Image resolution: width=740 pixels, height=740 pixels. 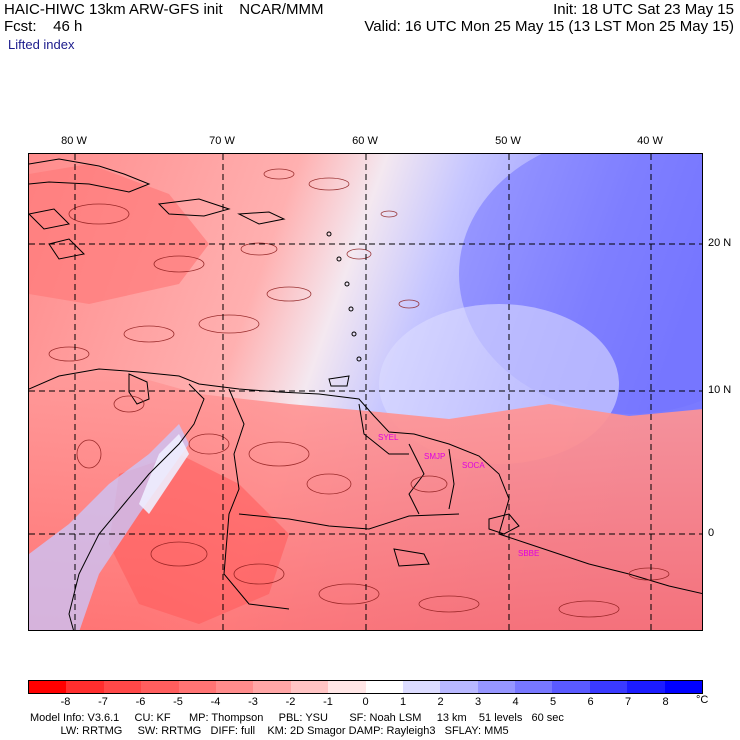 I want to click on colorbar-tick-label: 5, so click(x=553, y=702).